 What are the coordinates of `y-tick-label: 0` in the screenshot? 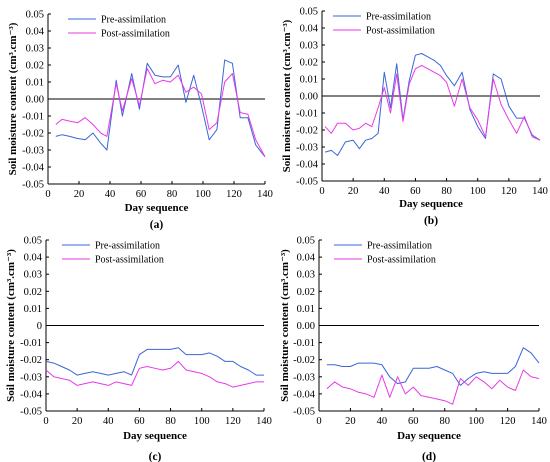 It's located at (39, 326).